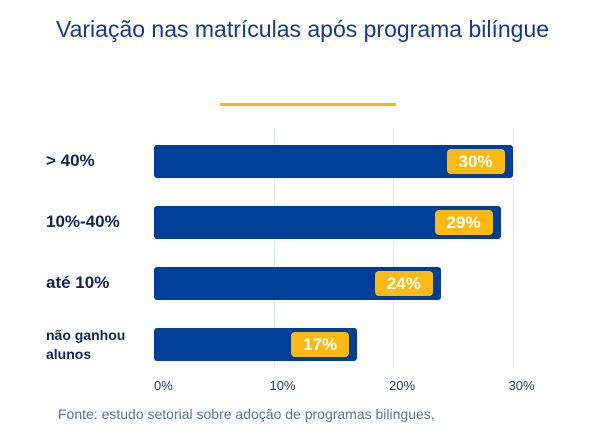 The height and width of the screenshot is (438, 605). What do you see at coordinates (308, 104) in the screenshot?
I see `title-underline` at bounding box center [308, 104].